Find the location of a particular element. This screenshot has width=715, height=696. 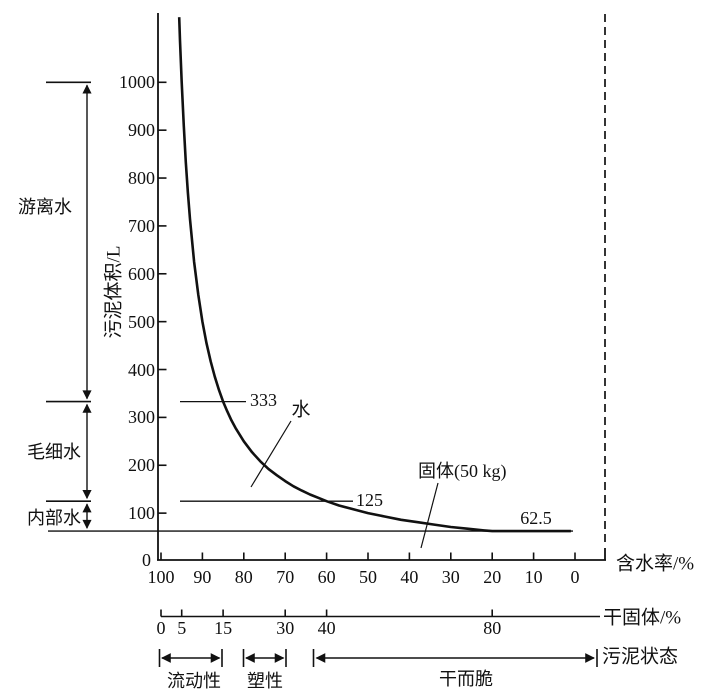

x-tick-label: 30 is located at coordinates (450, 577).